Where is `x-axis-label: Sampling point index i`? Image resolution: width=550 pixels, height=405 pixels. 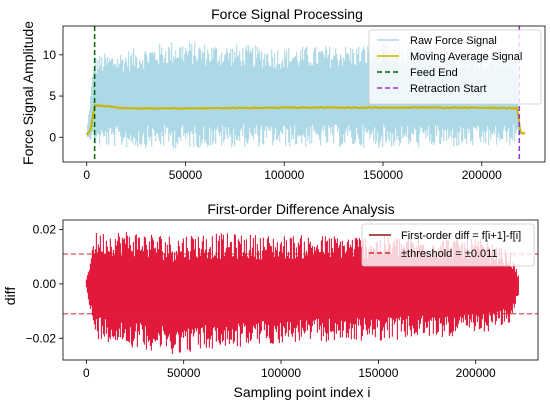
x-axis-label: Sampling point index i is located at coordinates (302, 392).